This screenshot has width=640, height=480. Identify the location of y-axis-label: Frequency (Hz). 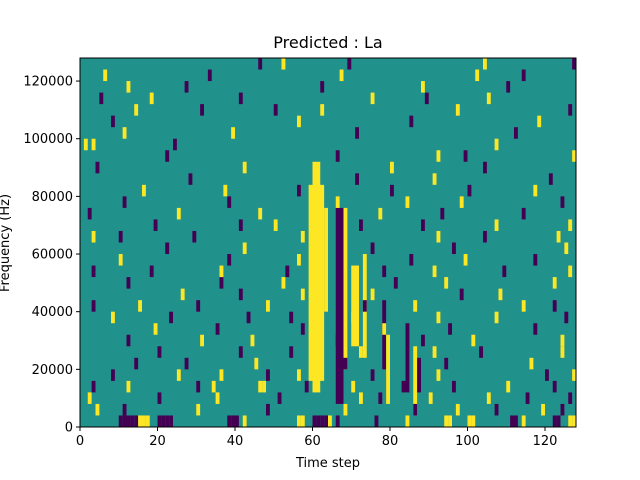
(6, 243).